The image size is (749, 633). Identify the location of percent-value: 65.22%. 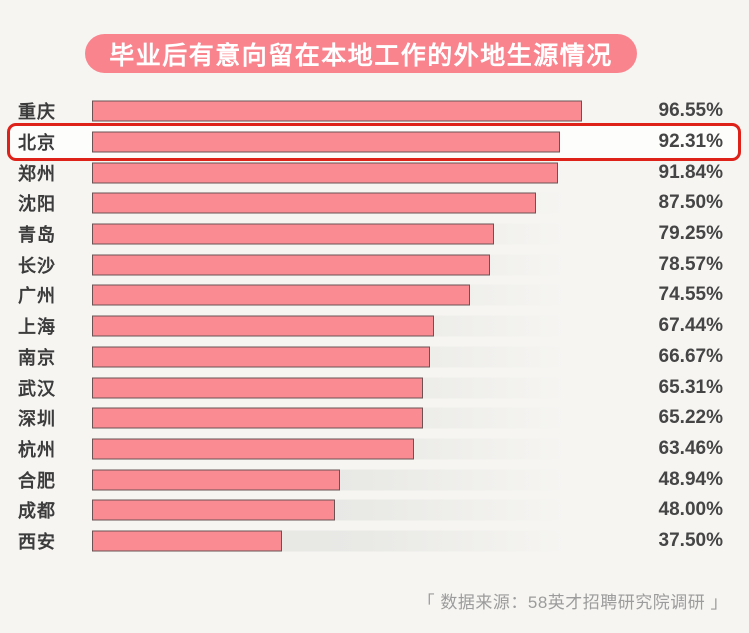
(690, 418).